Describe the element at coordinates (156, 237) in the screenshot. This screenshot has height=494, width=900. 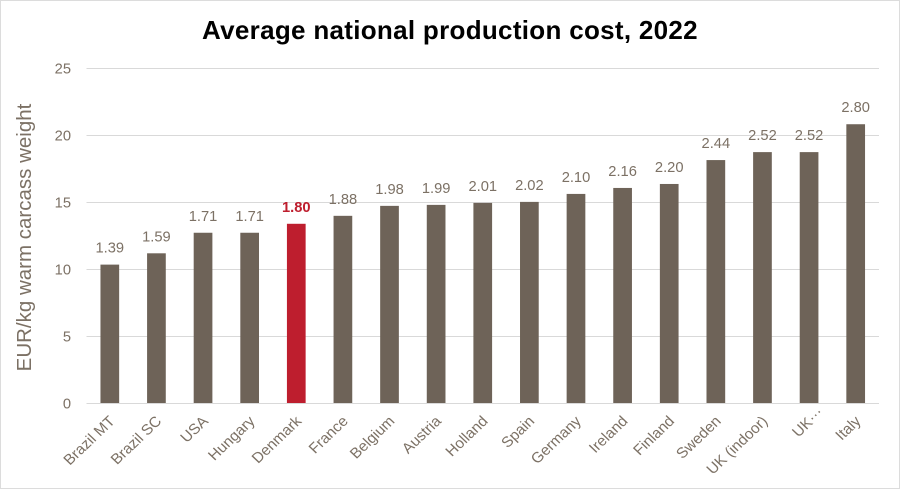
I see `svg-text: 1.59` at that location.